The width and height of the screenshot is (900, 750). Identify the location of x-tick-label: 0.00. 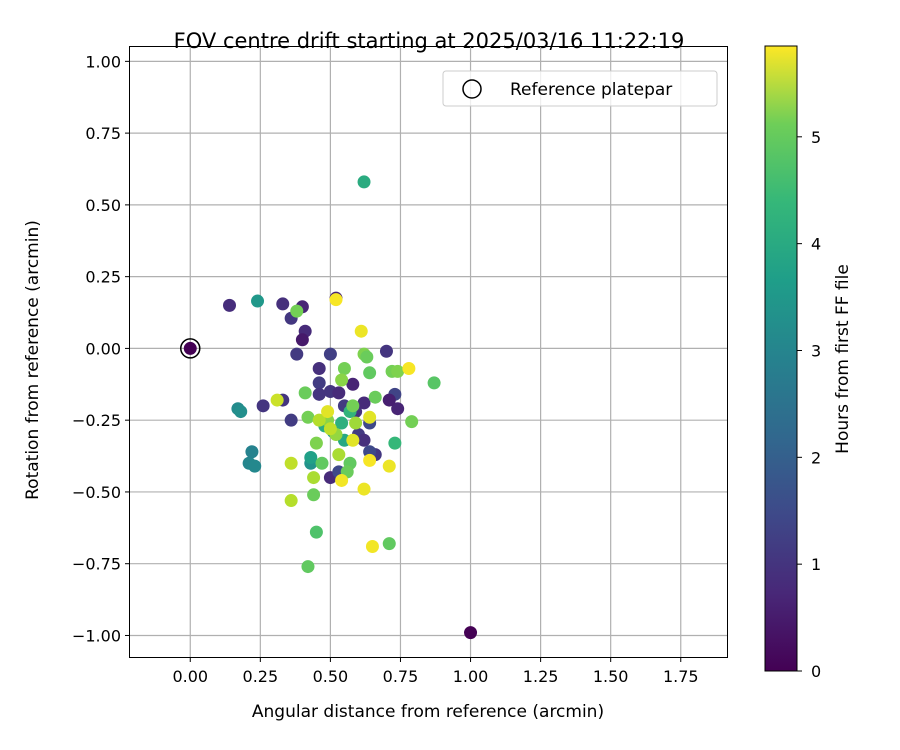
(190, 676).